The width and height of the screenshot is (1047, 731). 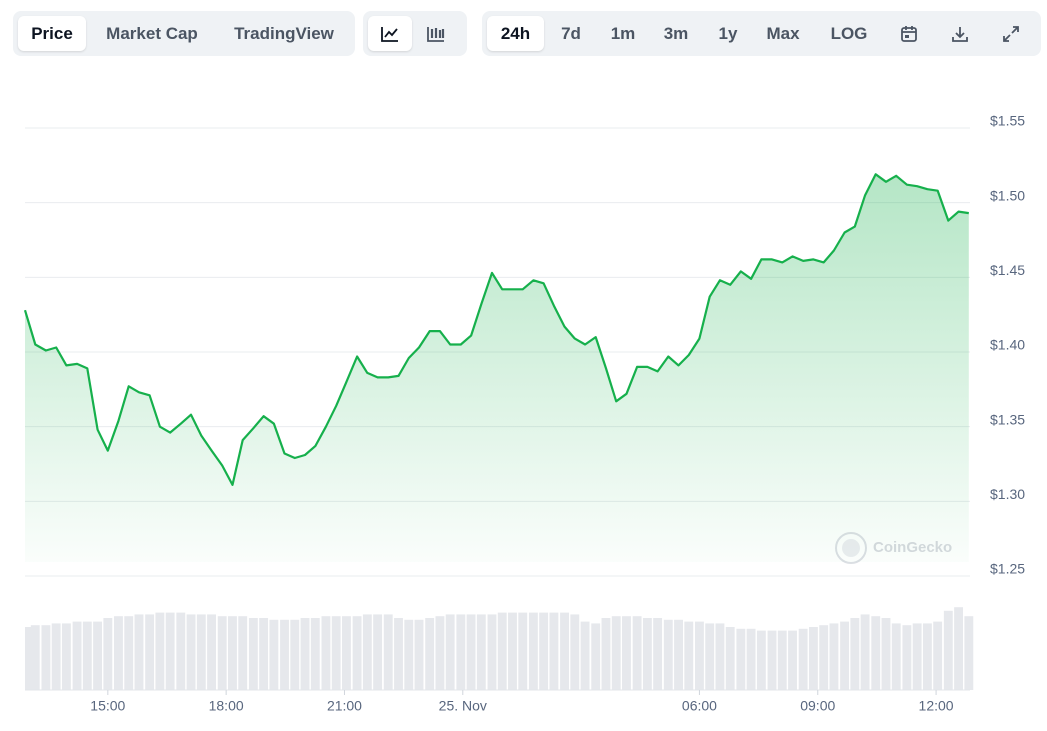 What do you see at coordinates (728, 33) in the screenshot?
I see `range-button: 1y` at bounding box center [728, 33].